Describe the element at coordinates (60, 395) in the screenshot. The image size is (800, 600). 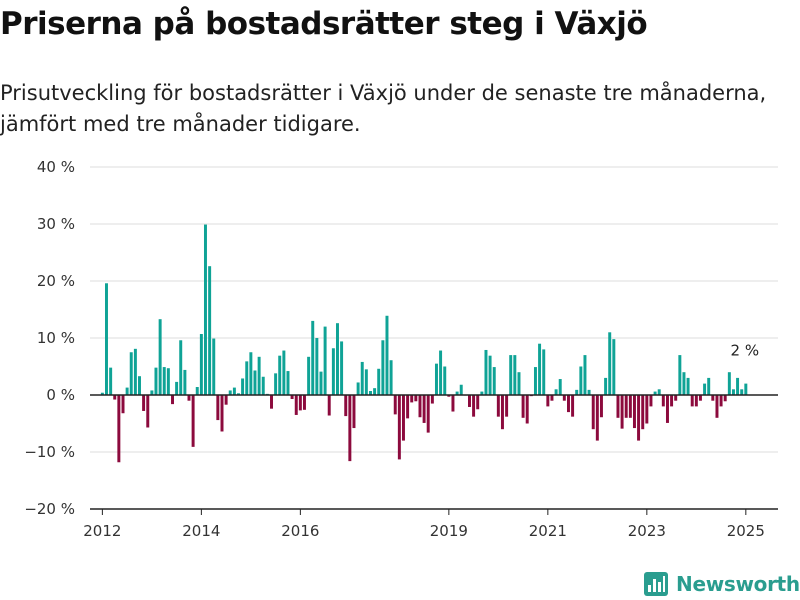
I see `y-tick-label: 0 %` at that location.